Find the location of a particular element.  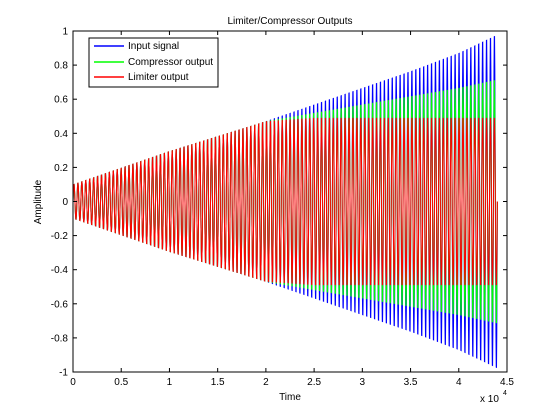

x-tick-label: 3 is located at coordinates (363, 382).